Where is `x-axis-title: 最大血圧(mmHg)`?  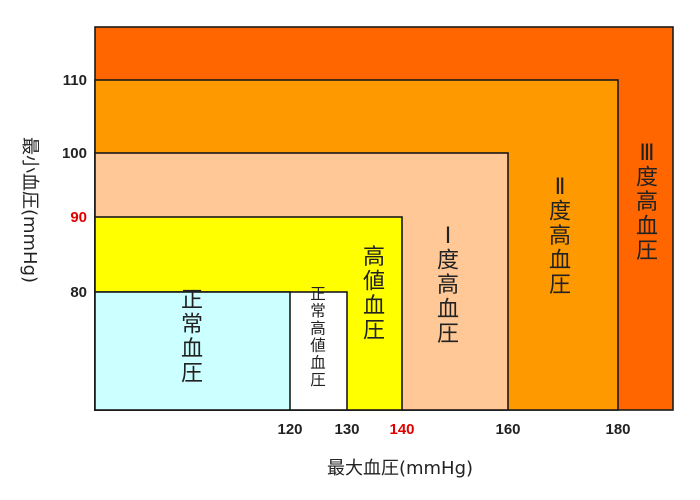
x-axis-title: 最大血圧(mmHg) is located at coordinates (400, 468).